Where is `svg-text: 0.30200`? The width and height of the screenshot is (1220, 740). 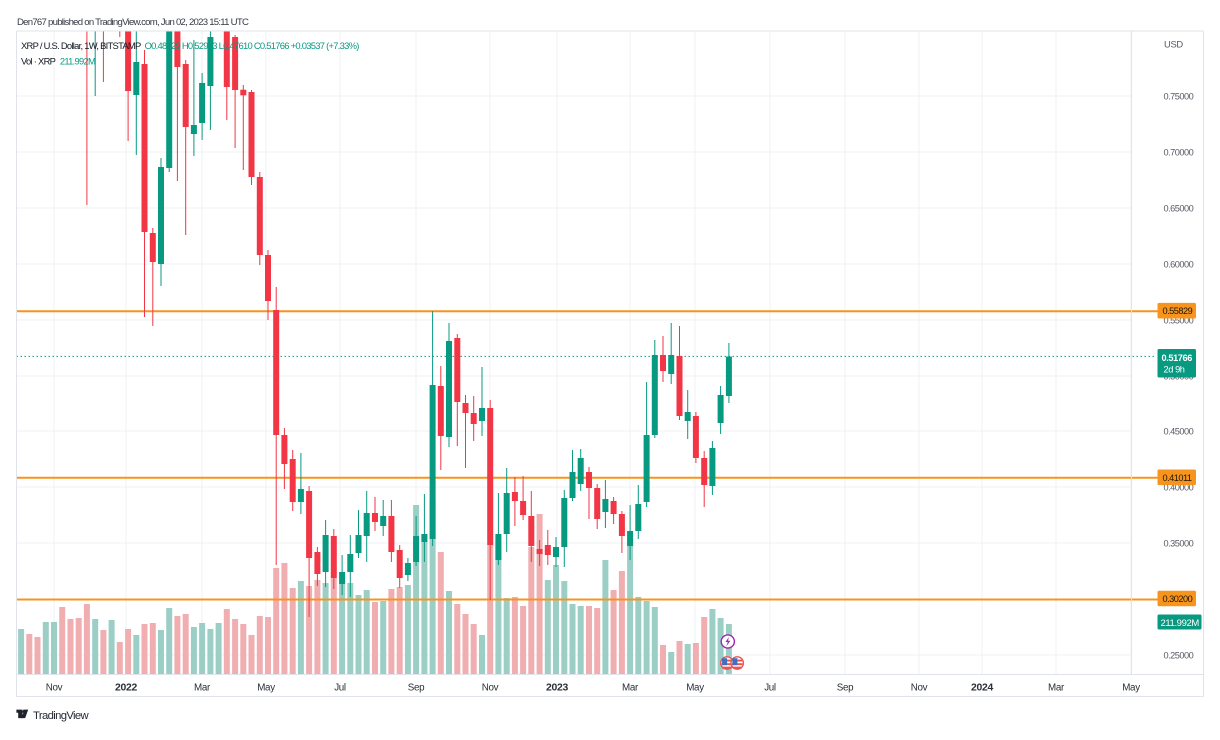 svg-text: 0.30200 is located at coordinates (1178, 599).